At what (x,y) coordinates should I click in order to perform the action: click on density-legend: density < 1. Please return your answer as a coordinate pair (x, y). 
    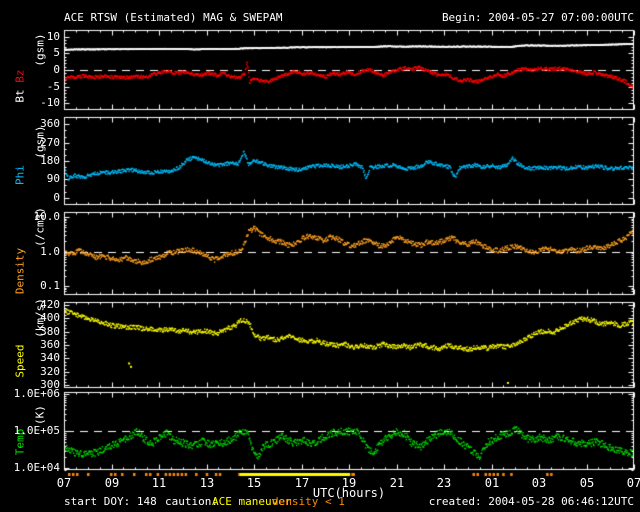
    Looking at the image, I should click on (308, 501).